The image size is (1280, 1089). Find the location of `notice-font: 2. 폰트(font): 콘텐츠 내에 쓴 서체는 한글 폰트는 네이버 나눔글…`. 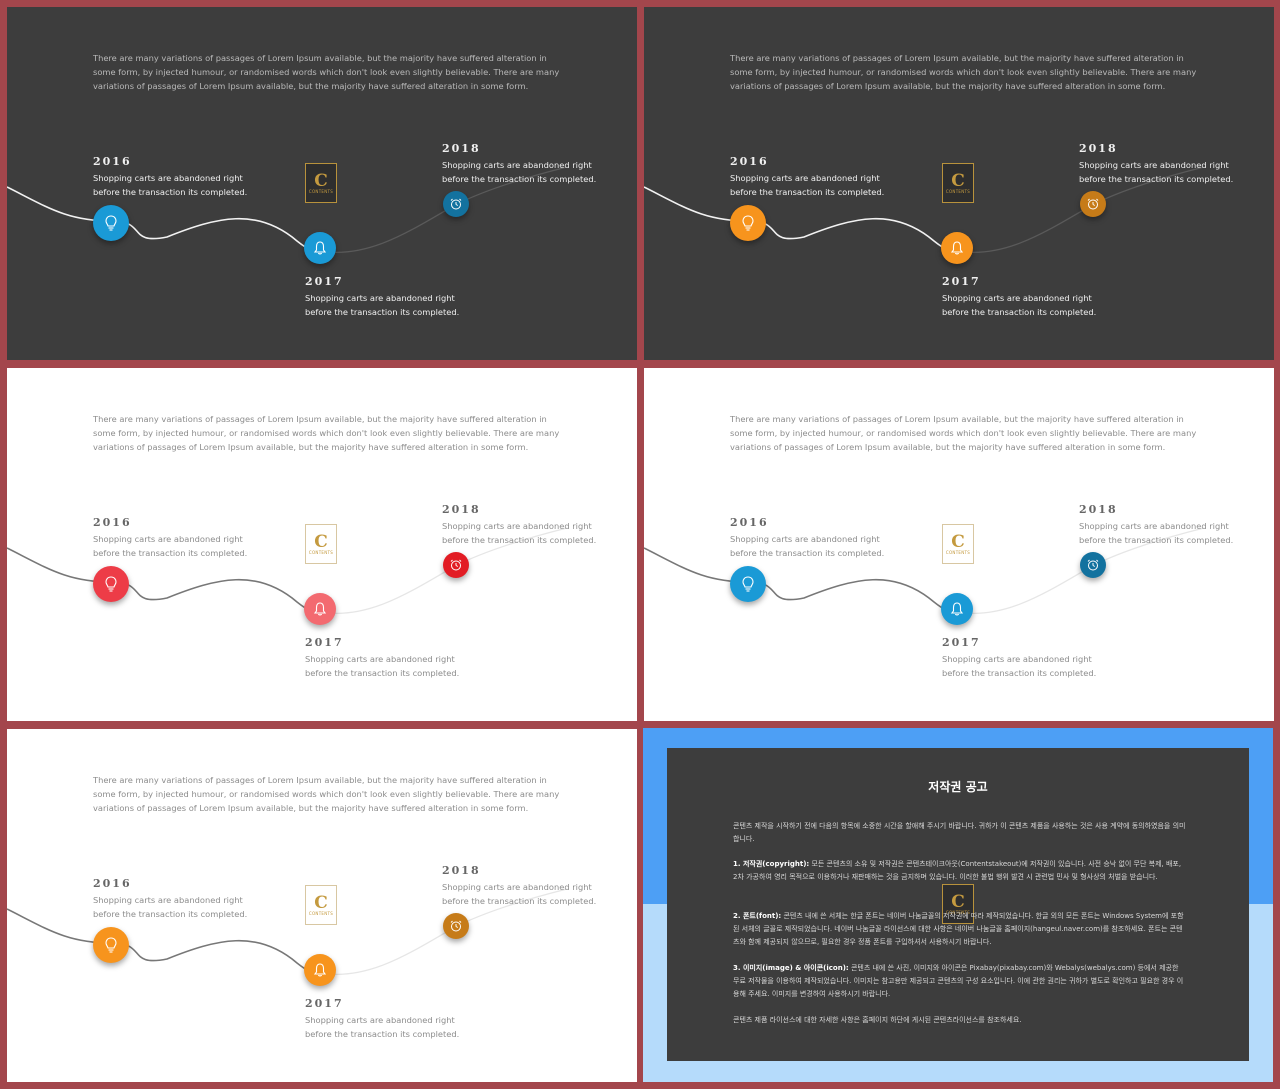

notice-font: 2. 폰트(font): 콘텐츠 내에 쓴 서체는 한글 폰트는 네이버 나눔글… is located at coordinates (960, 929).